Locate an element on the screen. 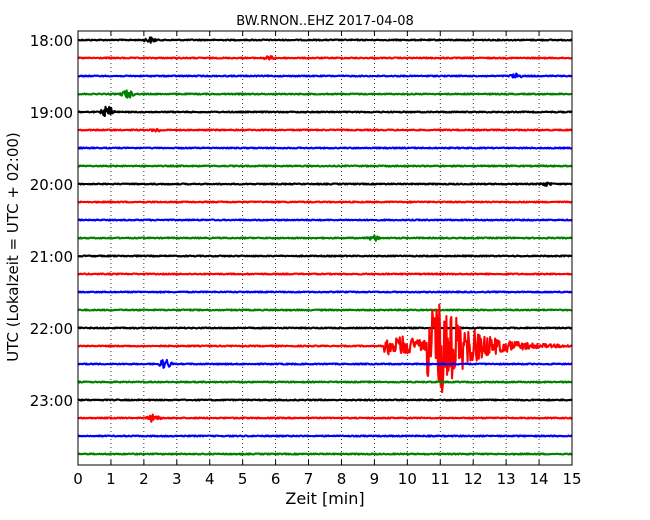 The width and height of the screenshot is (650, 520). y-tick-label: 19:00 is located at coordinates (51, 113).